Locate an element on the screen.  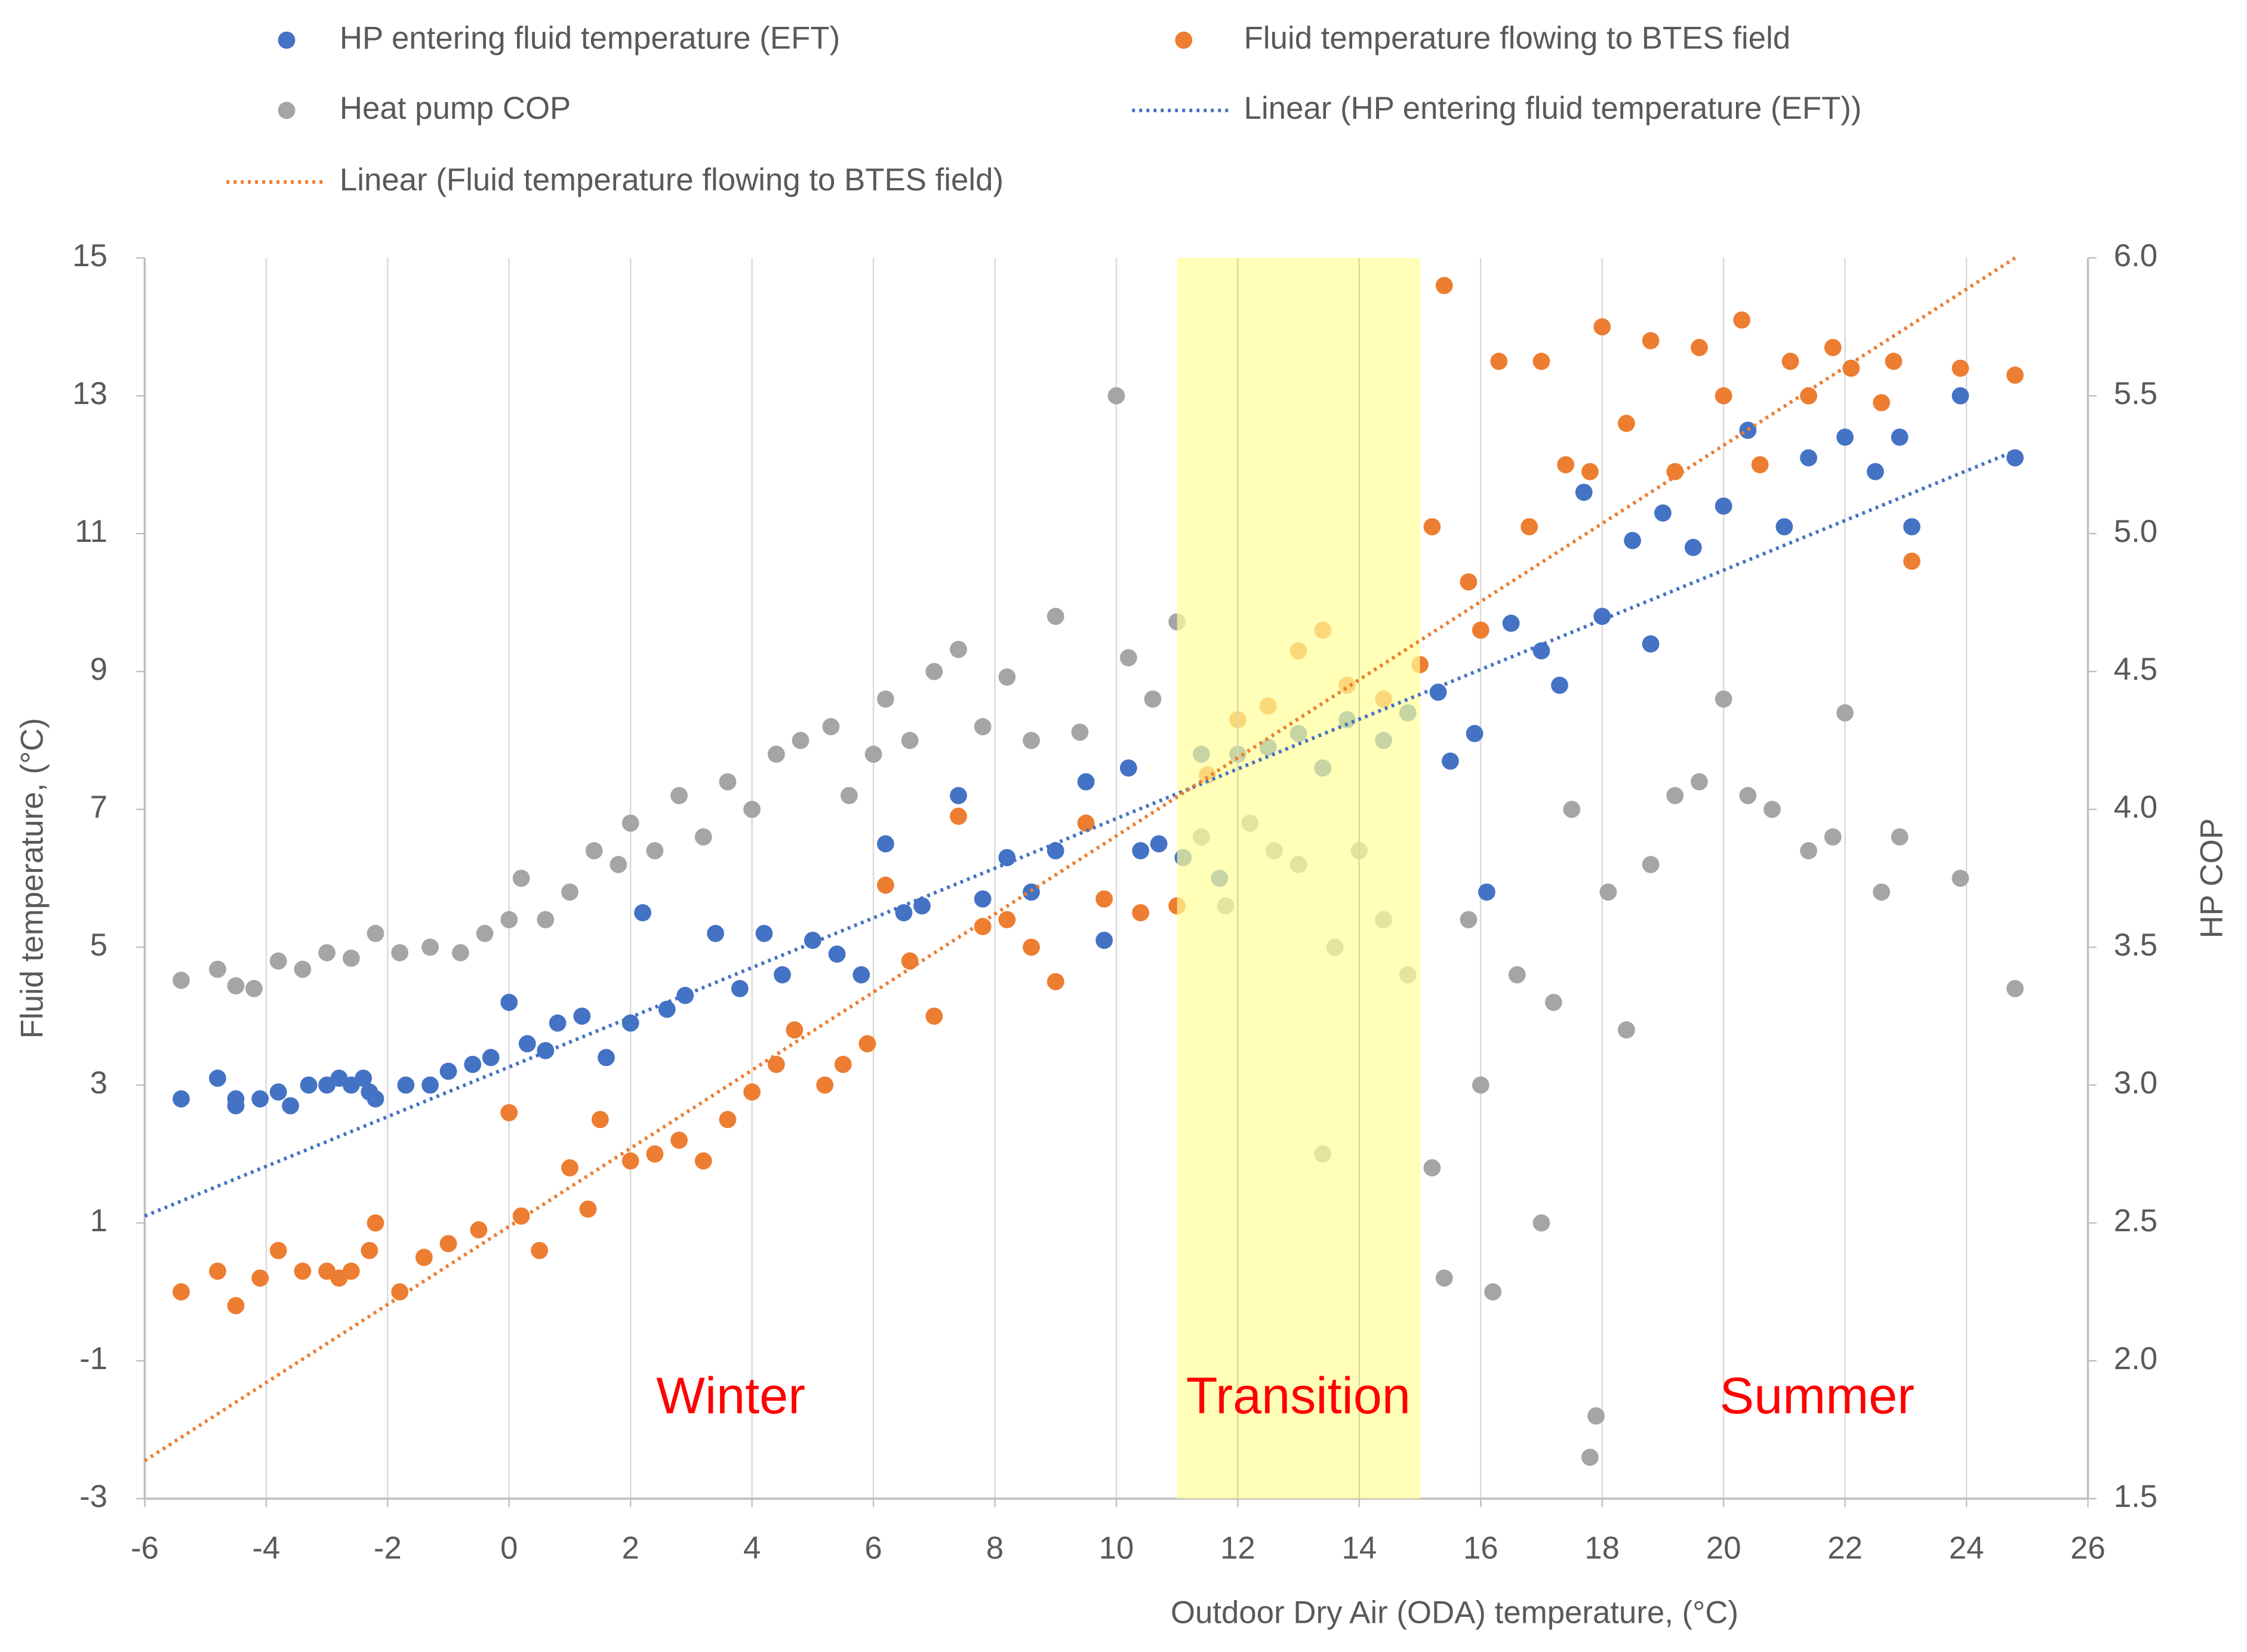
y-tick-label: 7 is located at coordinates (99, 807).